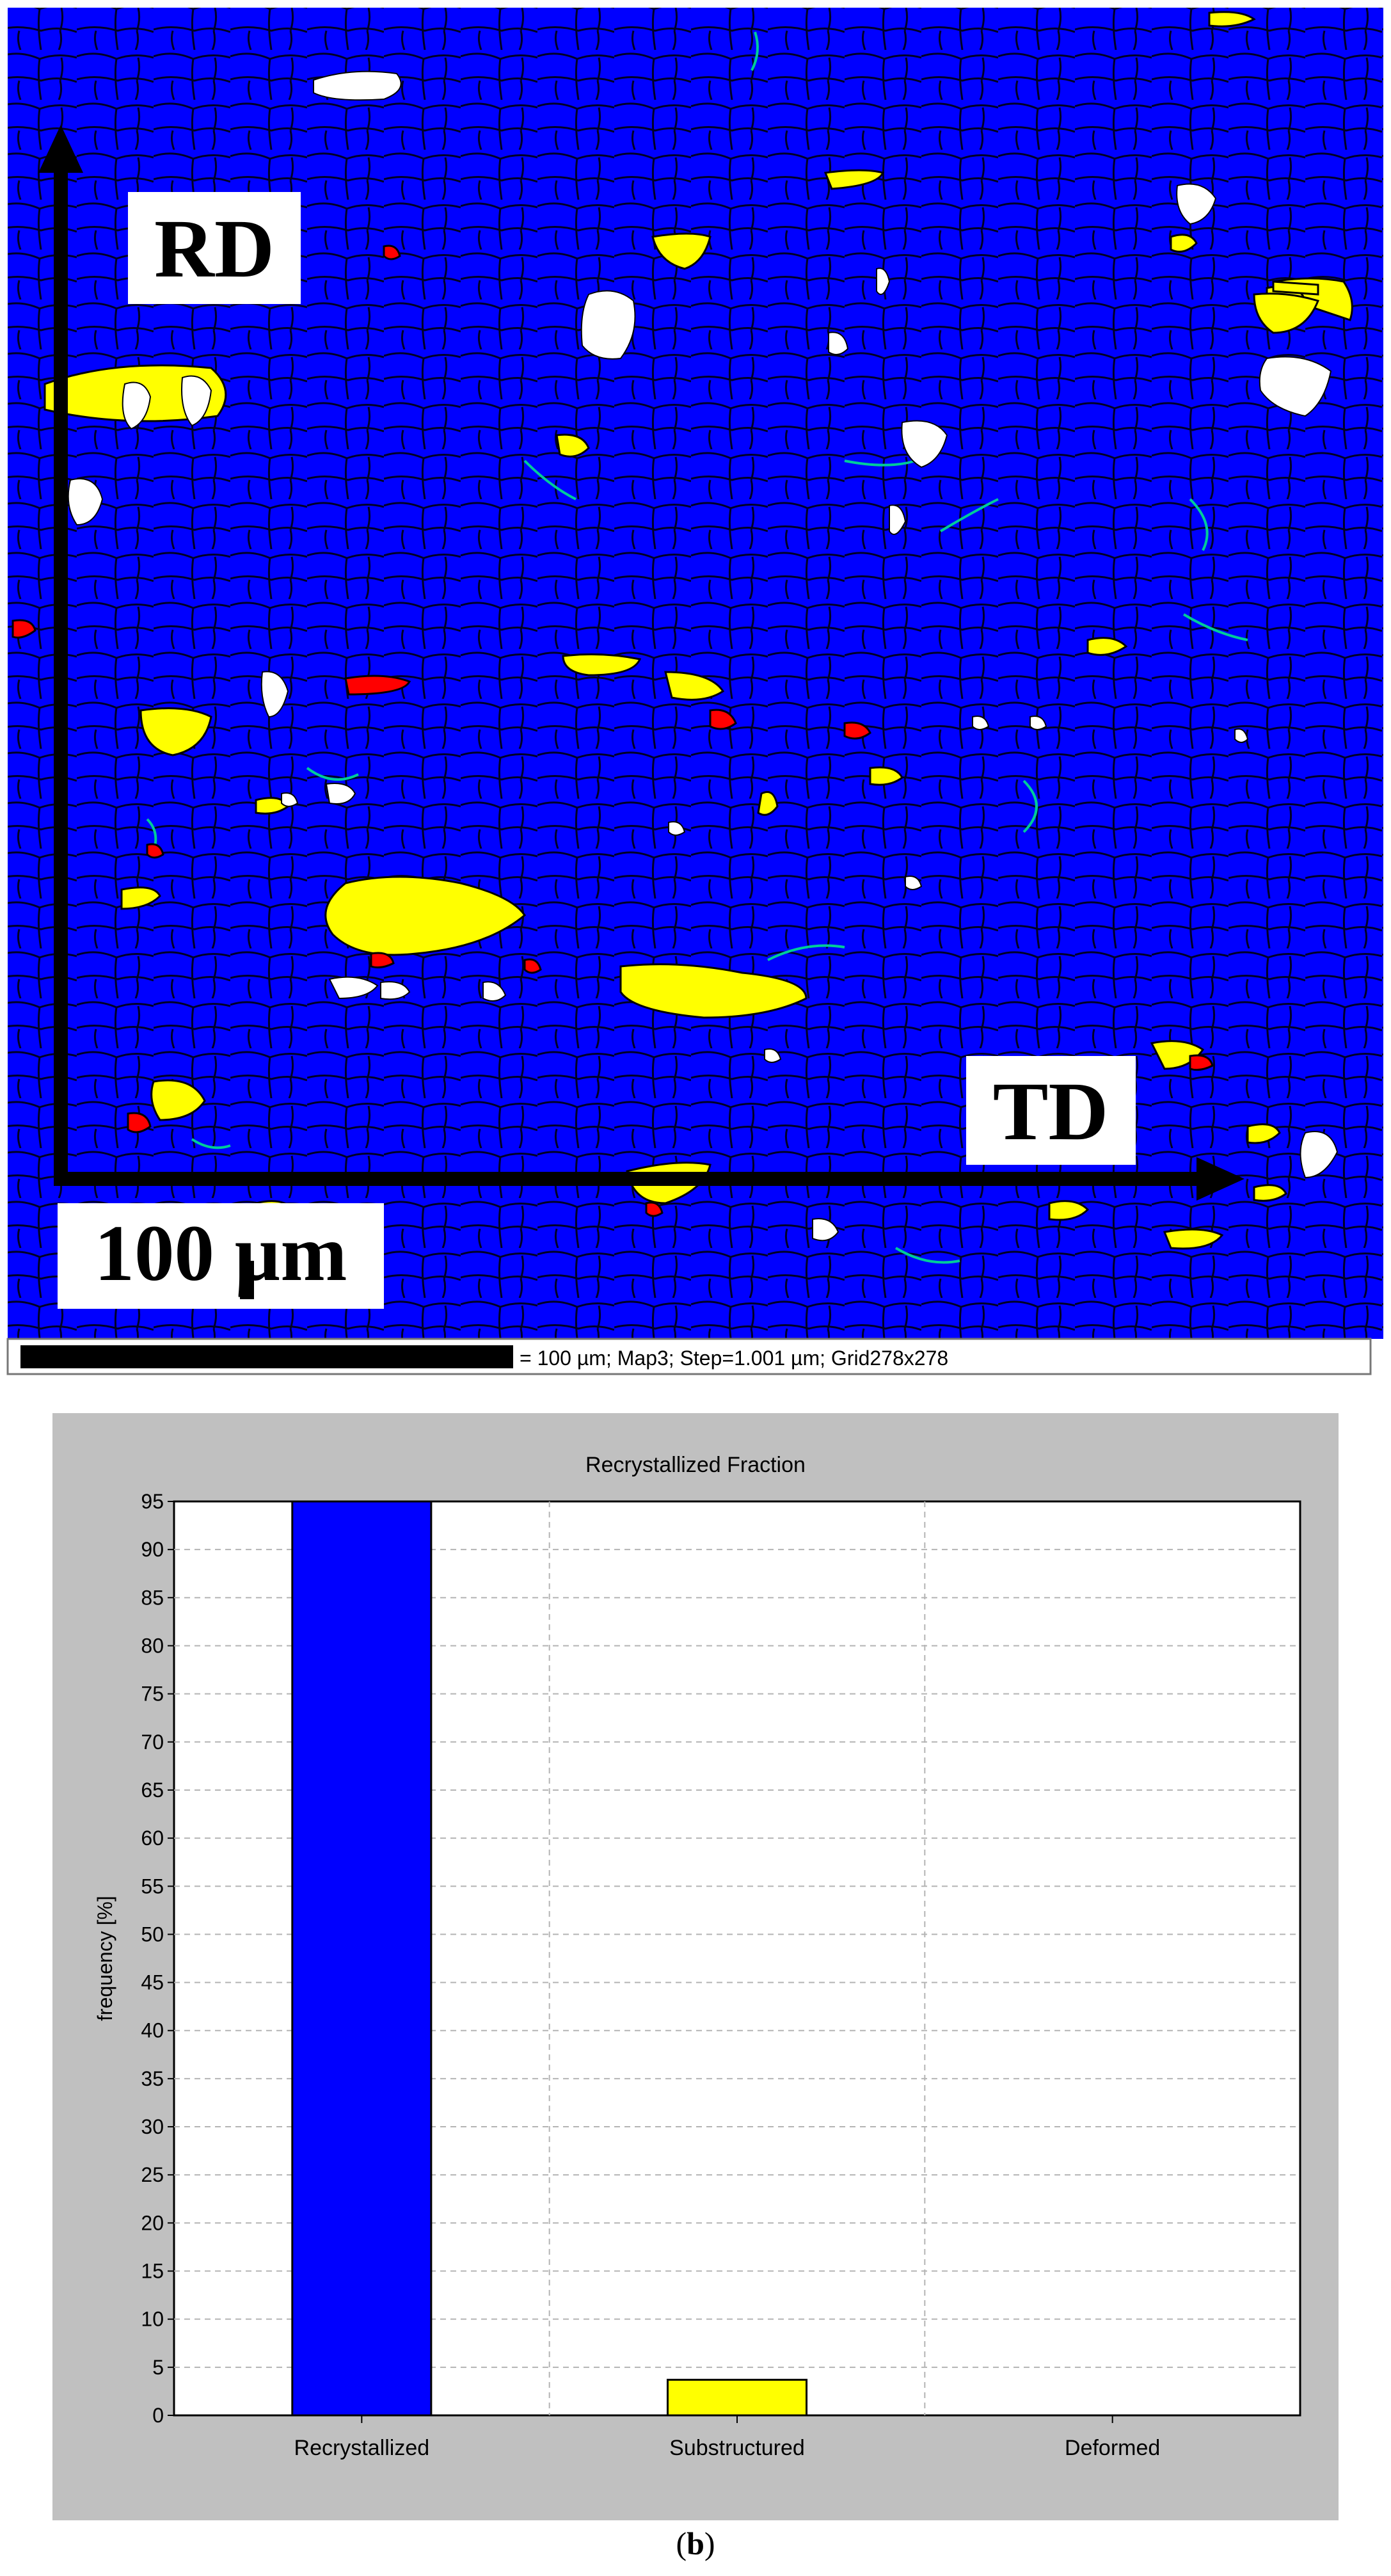  What do you see at coordinates (152, 1838) in the screenshot?
I see `y-tick-label: 60` at bounding box center [152, 1838].